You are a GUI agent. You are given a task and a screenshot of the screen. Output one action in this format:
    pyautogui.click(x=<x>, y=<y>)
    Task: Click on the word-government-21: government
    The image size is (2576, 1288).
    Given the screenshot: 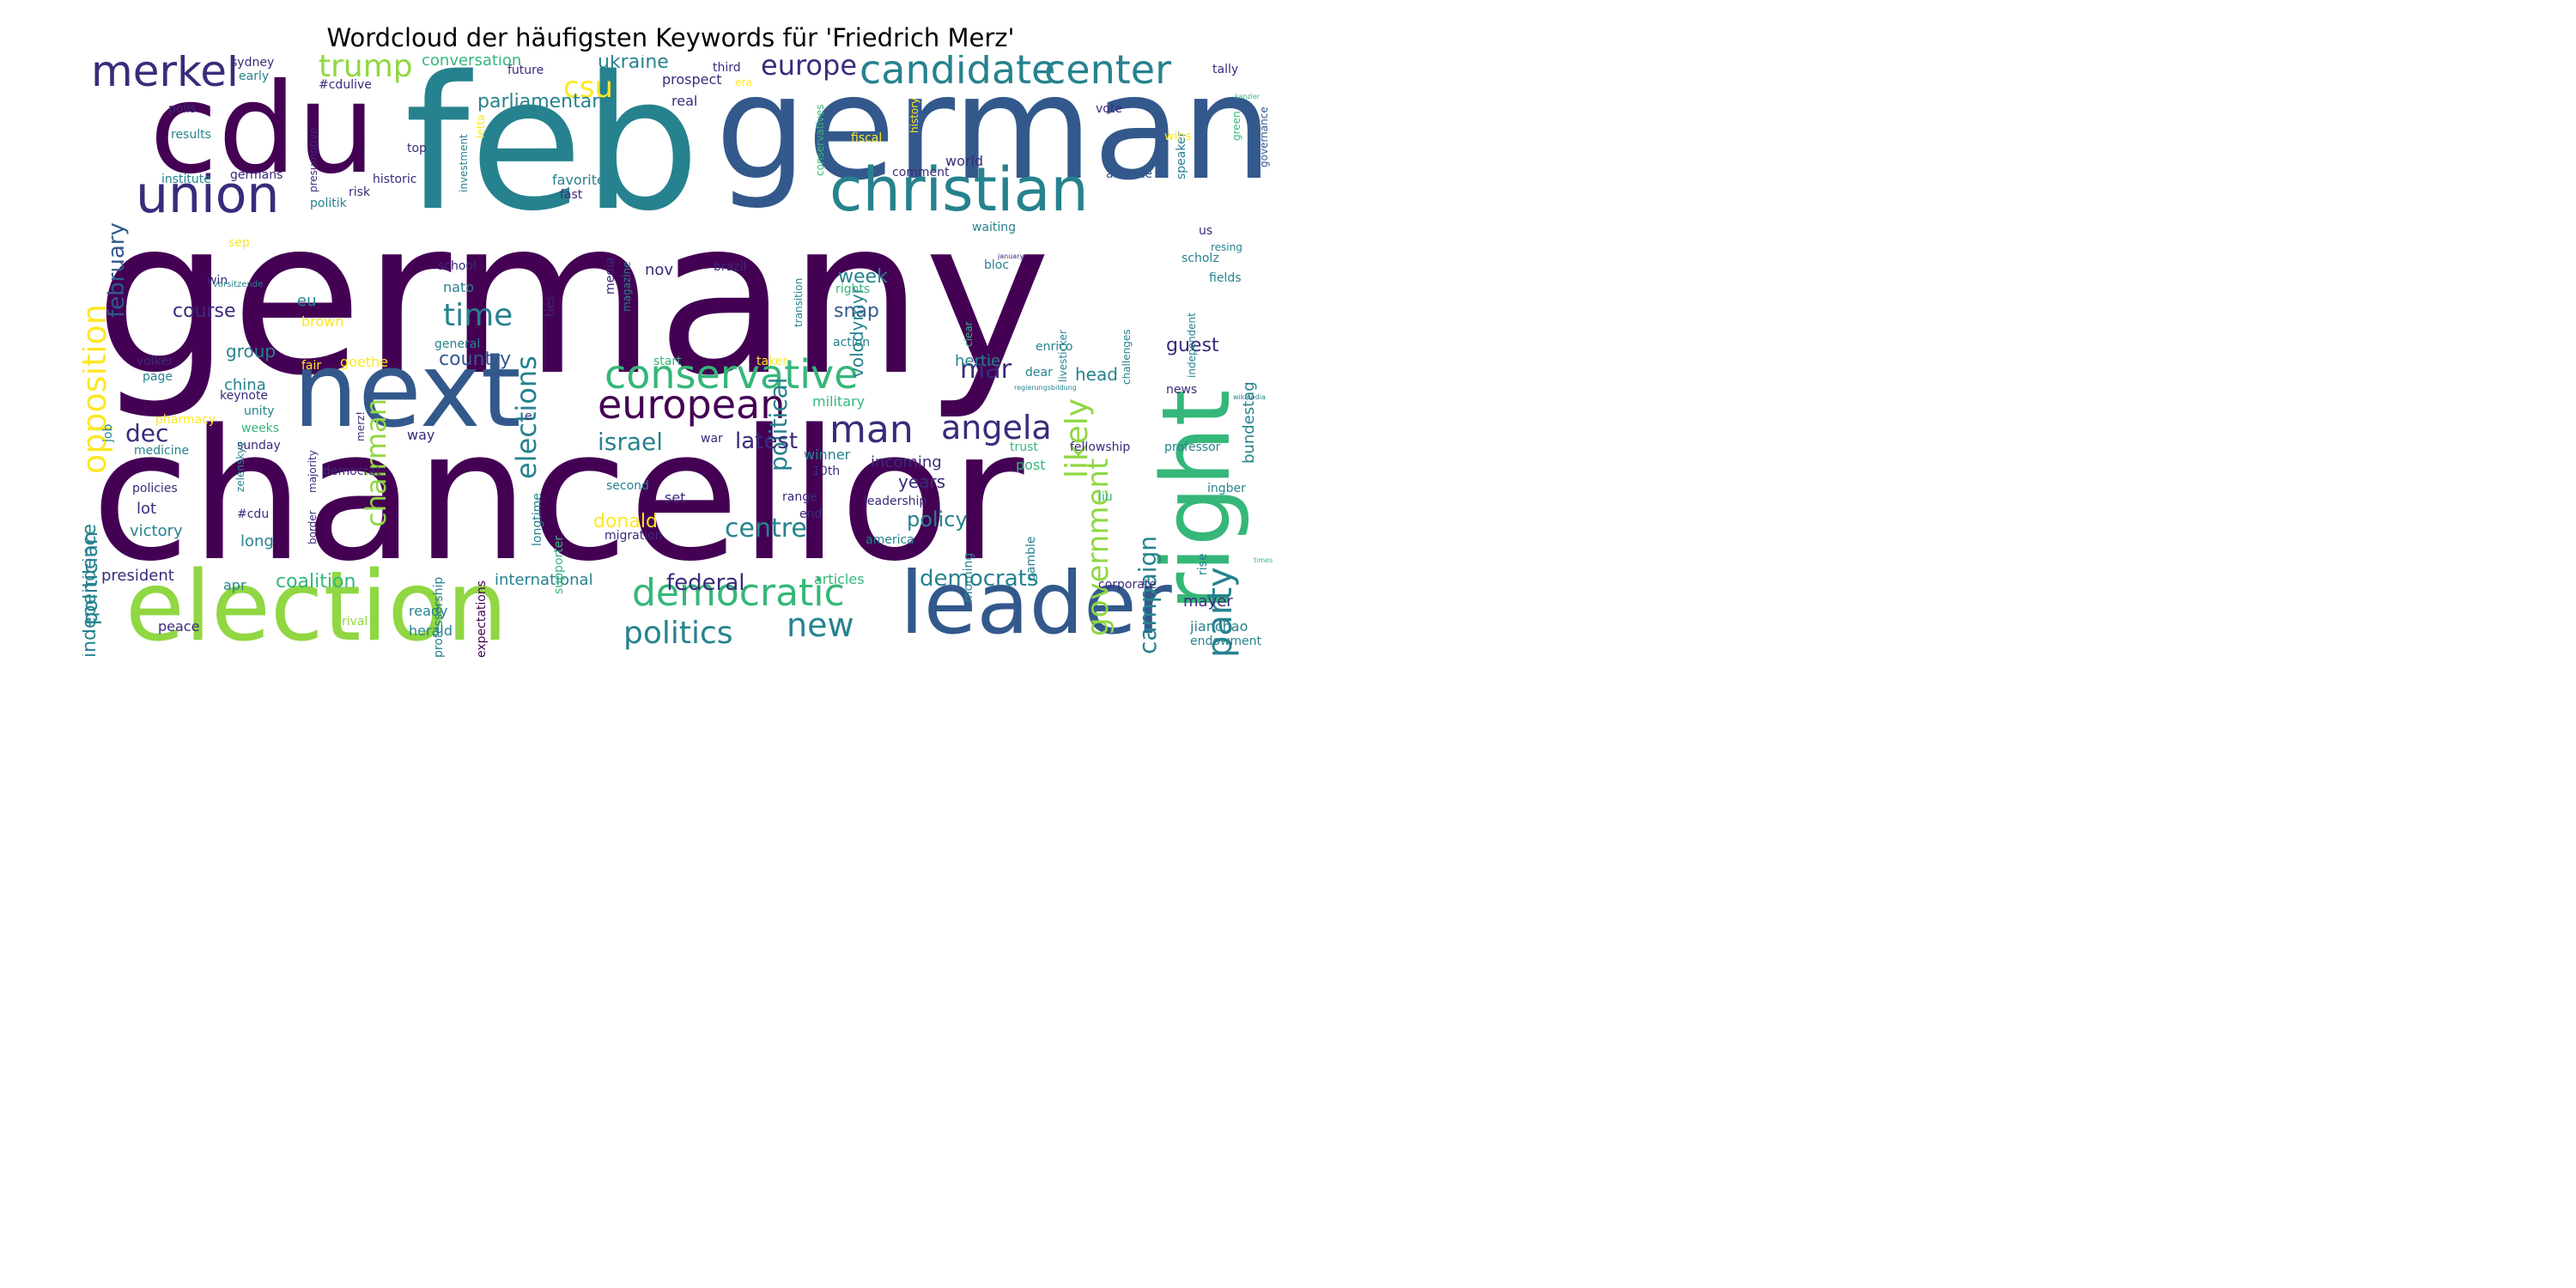 What is the action you would take?
    pyautogui.click(x=1098, y=547)
    